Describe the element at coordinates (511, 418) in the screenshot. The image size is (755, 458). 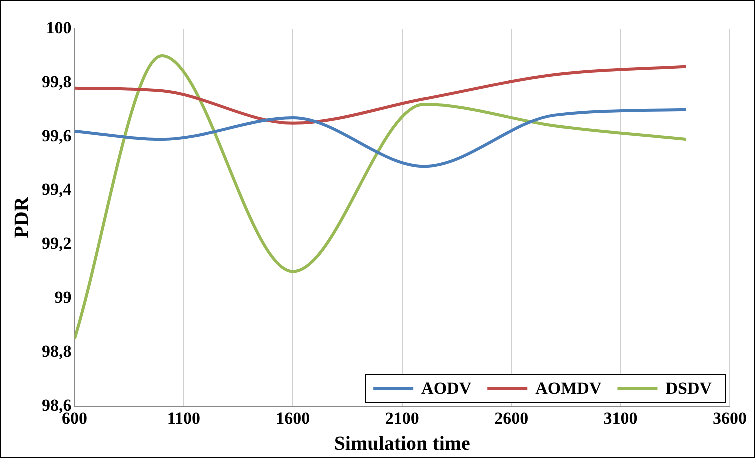
I see `x-tick-label: 2600` at that location.